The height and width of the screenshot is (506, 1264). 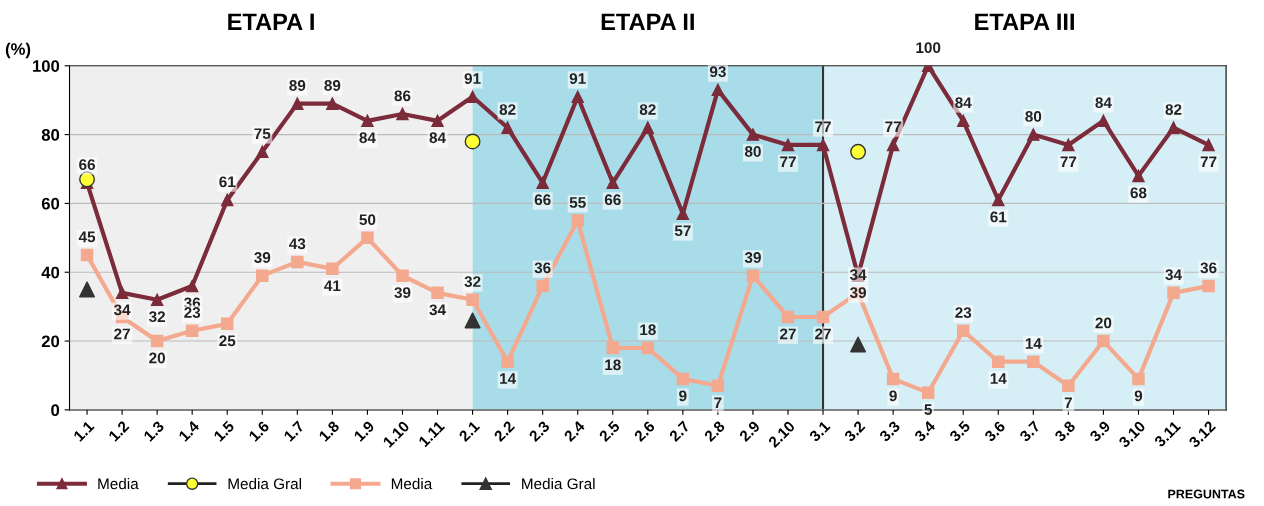 I want to click on band-label: ETAPA II, so click(x=647, y=21).